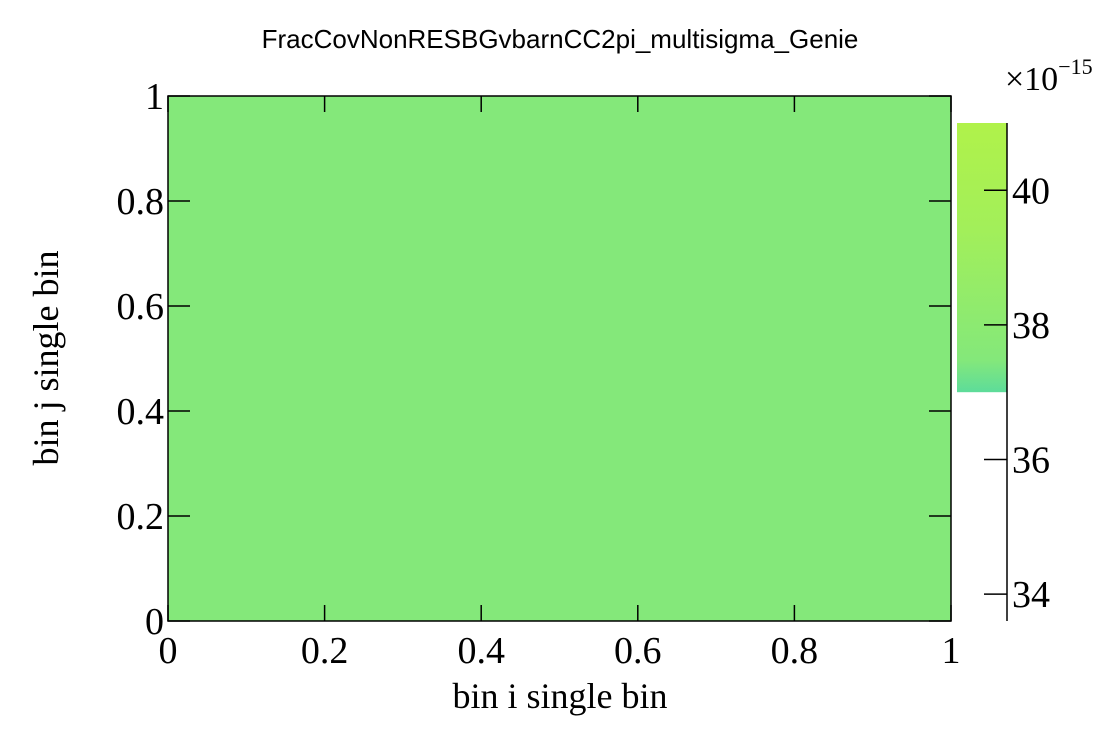 This screenshot has height=740, width=1120. Describe the element at coordinates (141, 412) in the screenshot. I see `y-tick-label: 0.4` at that location.